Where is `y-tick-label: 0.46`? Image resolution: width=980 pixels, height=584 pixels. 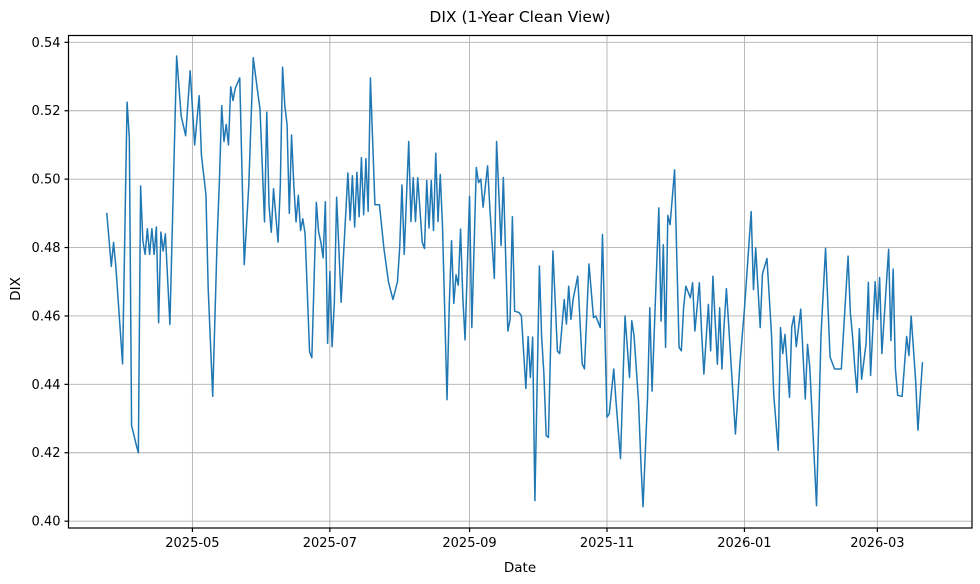 y-tick-label: 0.46 is located at coordinates (46, 316).